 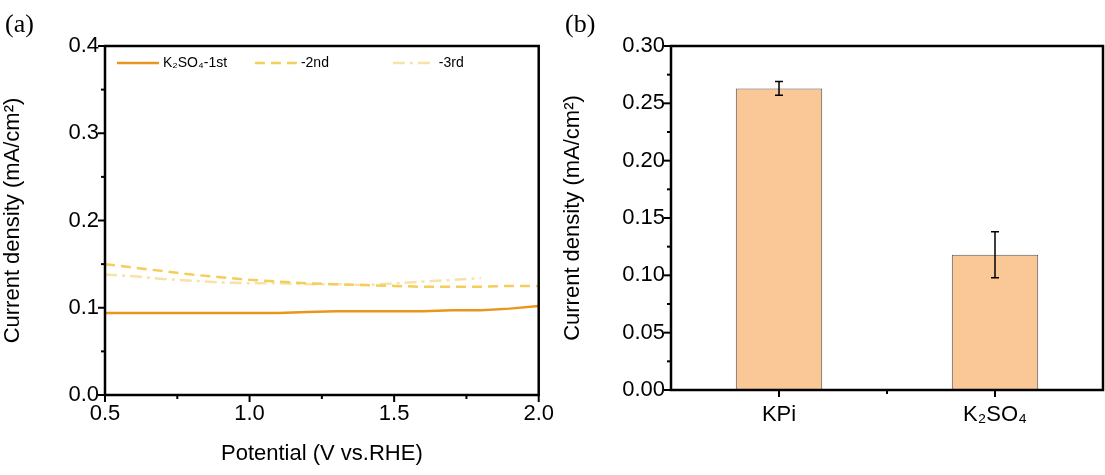 I want to click on legend-label: -3rd, so click(x=451, y=61).